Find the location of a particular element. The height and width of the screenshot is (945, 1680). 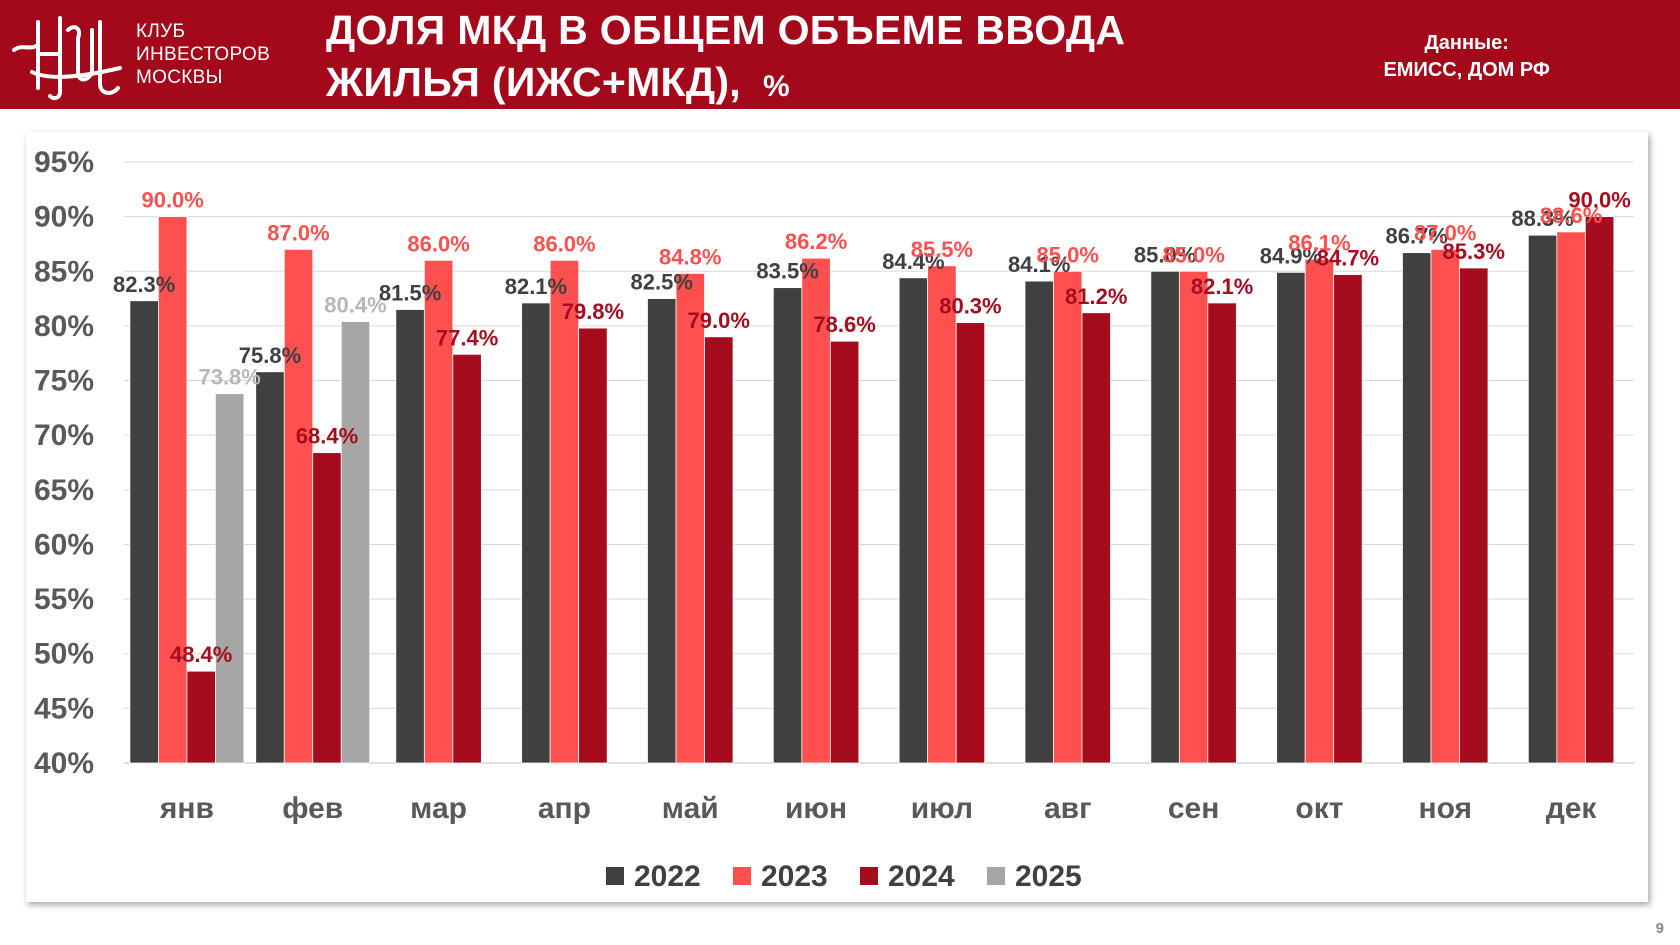

bar-2024-дек is located at coordinates (1599, 490).